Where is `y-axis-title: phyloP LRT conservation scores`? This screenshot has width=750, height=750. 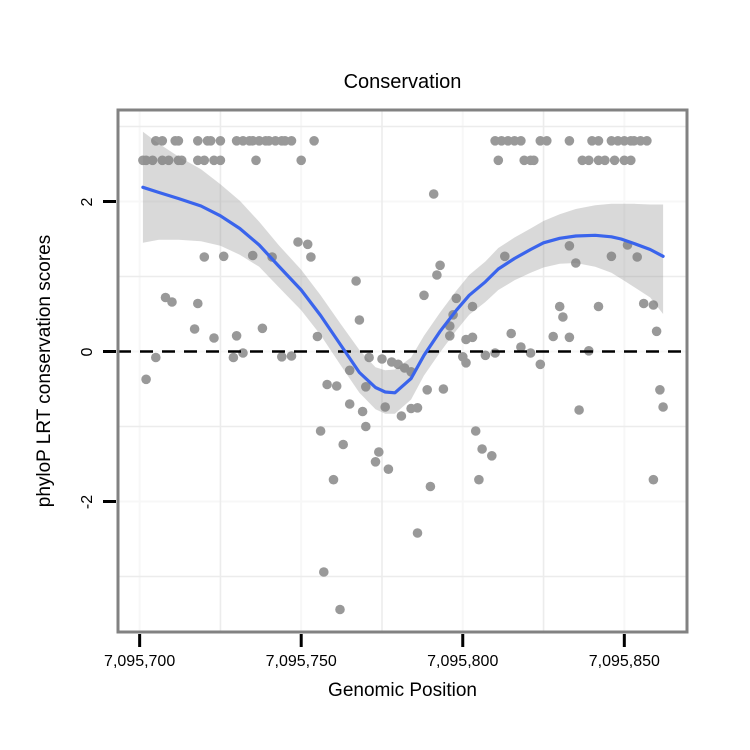
y-axis-title: phyloP LRT conservation scores is located at coordinates (44, 371).